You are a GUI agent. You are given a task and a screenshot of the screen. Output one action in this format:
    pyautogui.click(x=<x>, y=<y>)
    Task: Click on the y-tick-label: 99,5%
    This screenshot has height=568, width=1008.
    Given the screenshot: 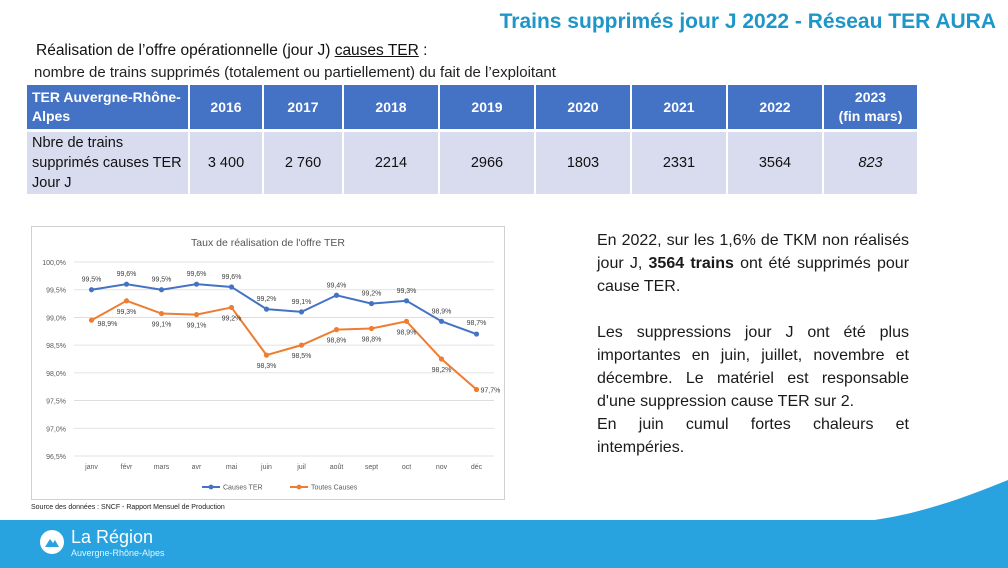 What is the action you would take?
    pyautogui.click(x=56, y=291)
    